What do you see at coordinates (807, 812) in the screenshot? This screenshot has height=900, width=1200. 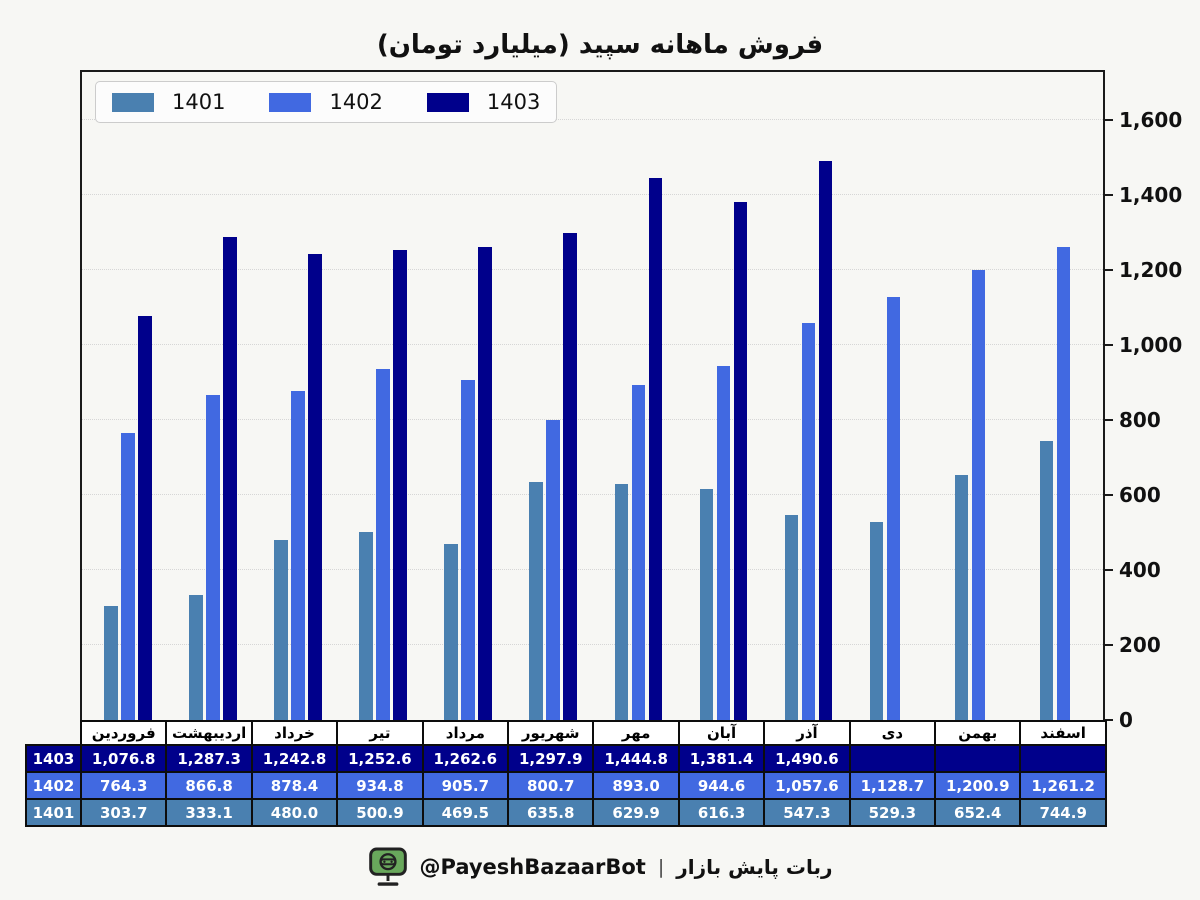 I see `table-cell: 547.3` at bounding box center [807, 812].